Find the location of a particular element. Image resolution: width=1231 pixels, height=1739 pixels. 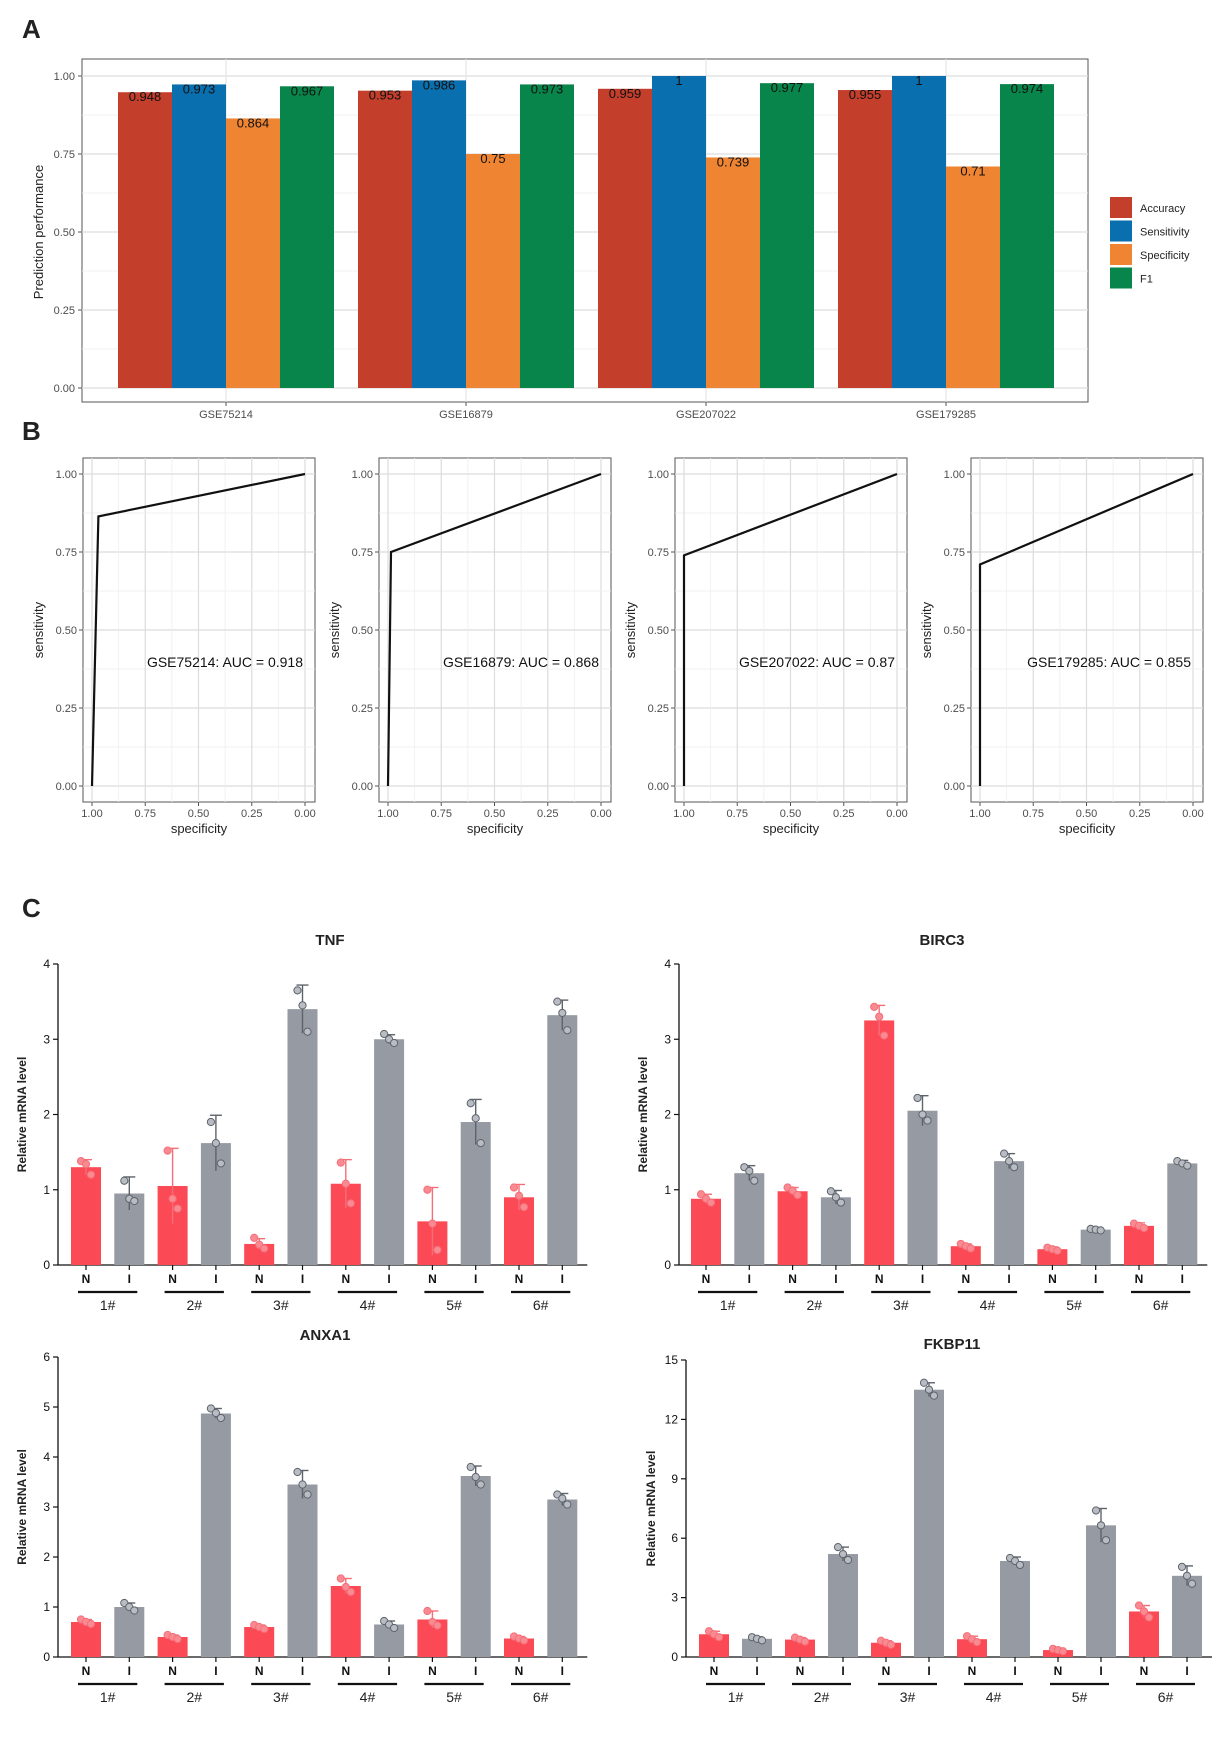

bar-data-label: 0.953 is located at coordinates (385, 95).